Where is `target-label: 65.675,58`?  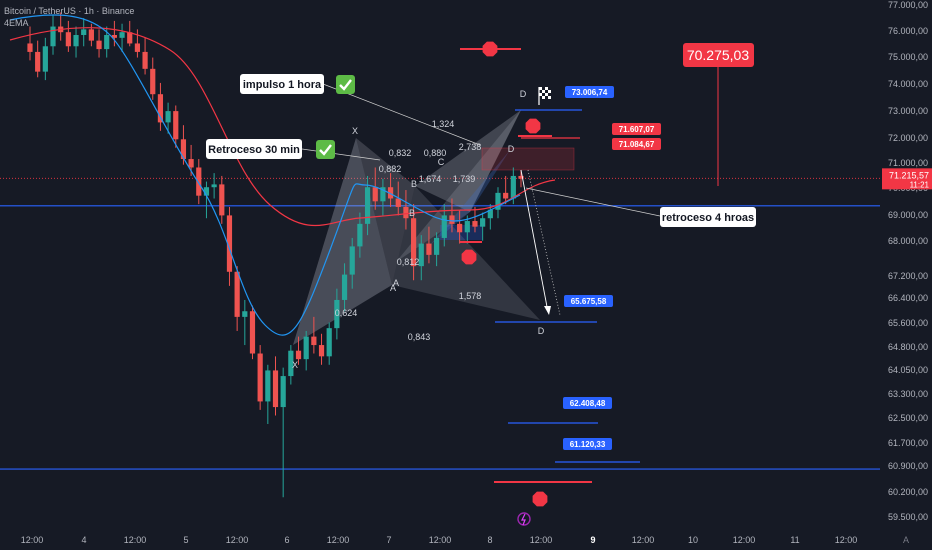
target-label: 65.675,58 is located at coordinates (589, 301).